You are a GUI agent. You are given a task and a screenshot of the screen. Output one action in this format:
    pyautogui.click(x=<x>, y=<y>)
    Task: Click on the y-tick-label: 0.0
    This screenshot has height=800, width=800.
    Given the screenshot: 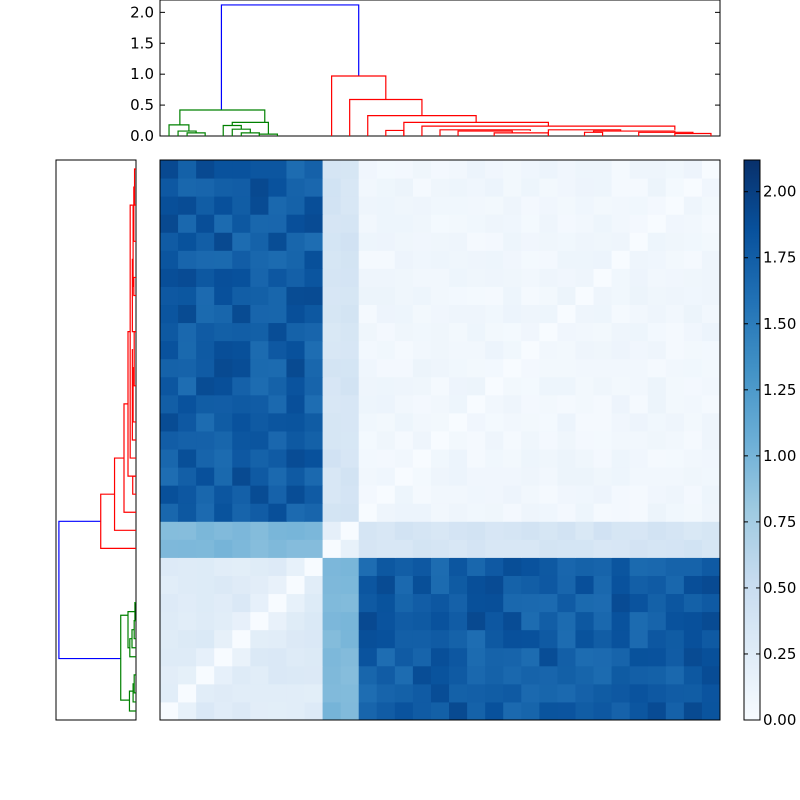 What is the action you would take?
    pyautogui.click(x=142, y=136)
    